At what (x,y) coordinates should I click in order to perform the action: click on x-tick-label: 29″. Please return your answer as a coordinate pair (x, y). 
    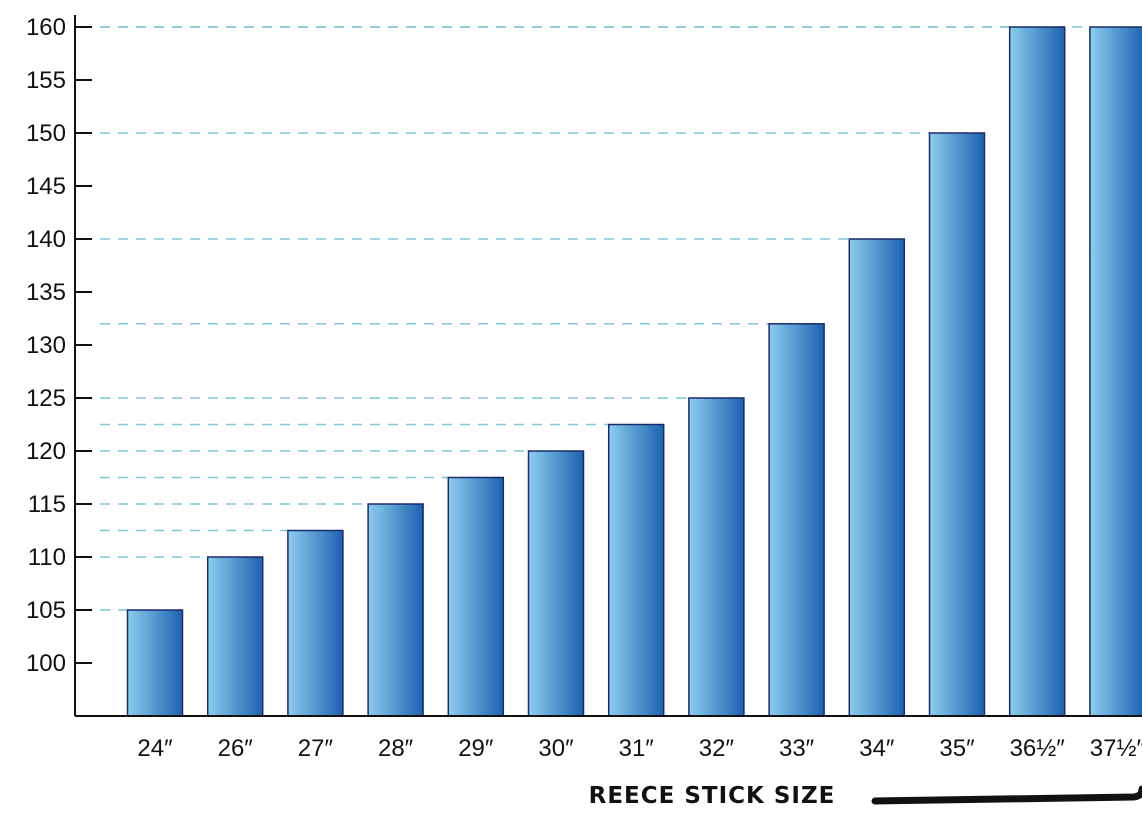
    Looking at the image, I should click on (476, 748).